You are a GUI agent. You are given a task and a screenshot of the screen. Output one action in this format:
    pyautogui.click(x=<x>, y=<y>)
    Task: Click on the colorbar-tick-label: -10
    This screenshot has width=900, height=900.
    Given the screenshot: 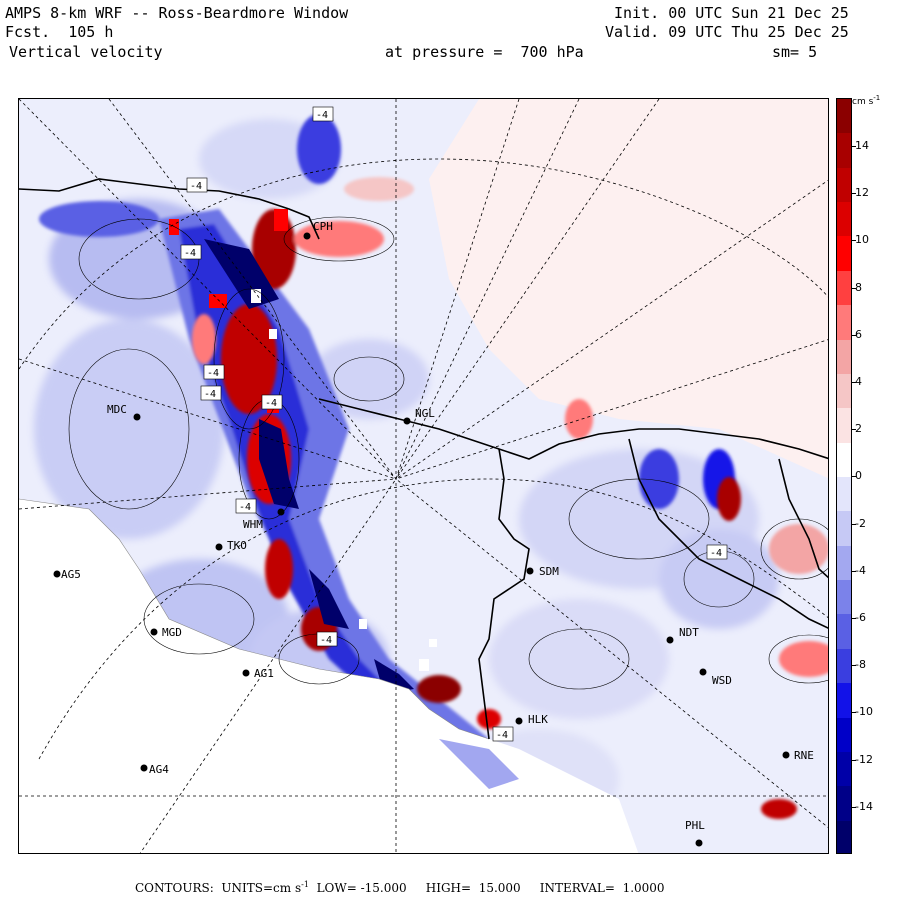 What is the action you would take?
    pyautogui.click(x=864, y=712)
    